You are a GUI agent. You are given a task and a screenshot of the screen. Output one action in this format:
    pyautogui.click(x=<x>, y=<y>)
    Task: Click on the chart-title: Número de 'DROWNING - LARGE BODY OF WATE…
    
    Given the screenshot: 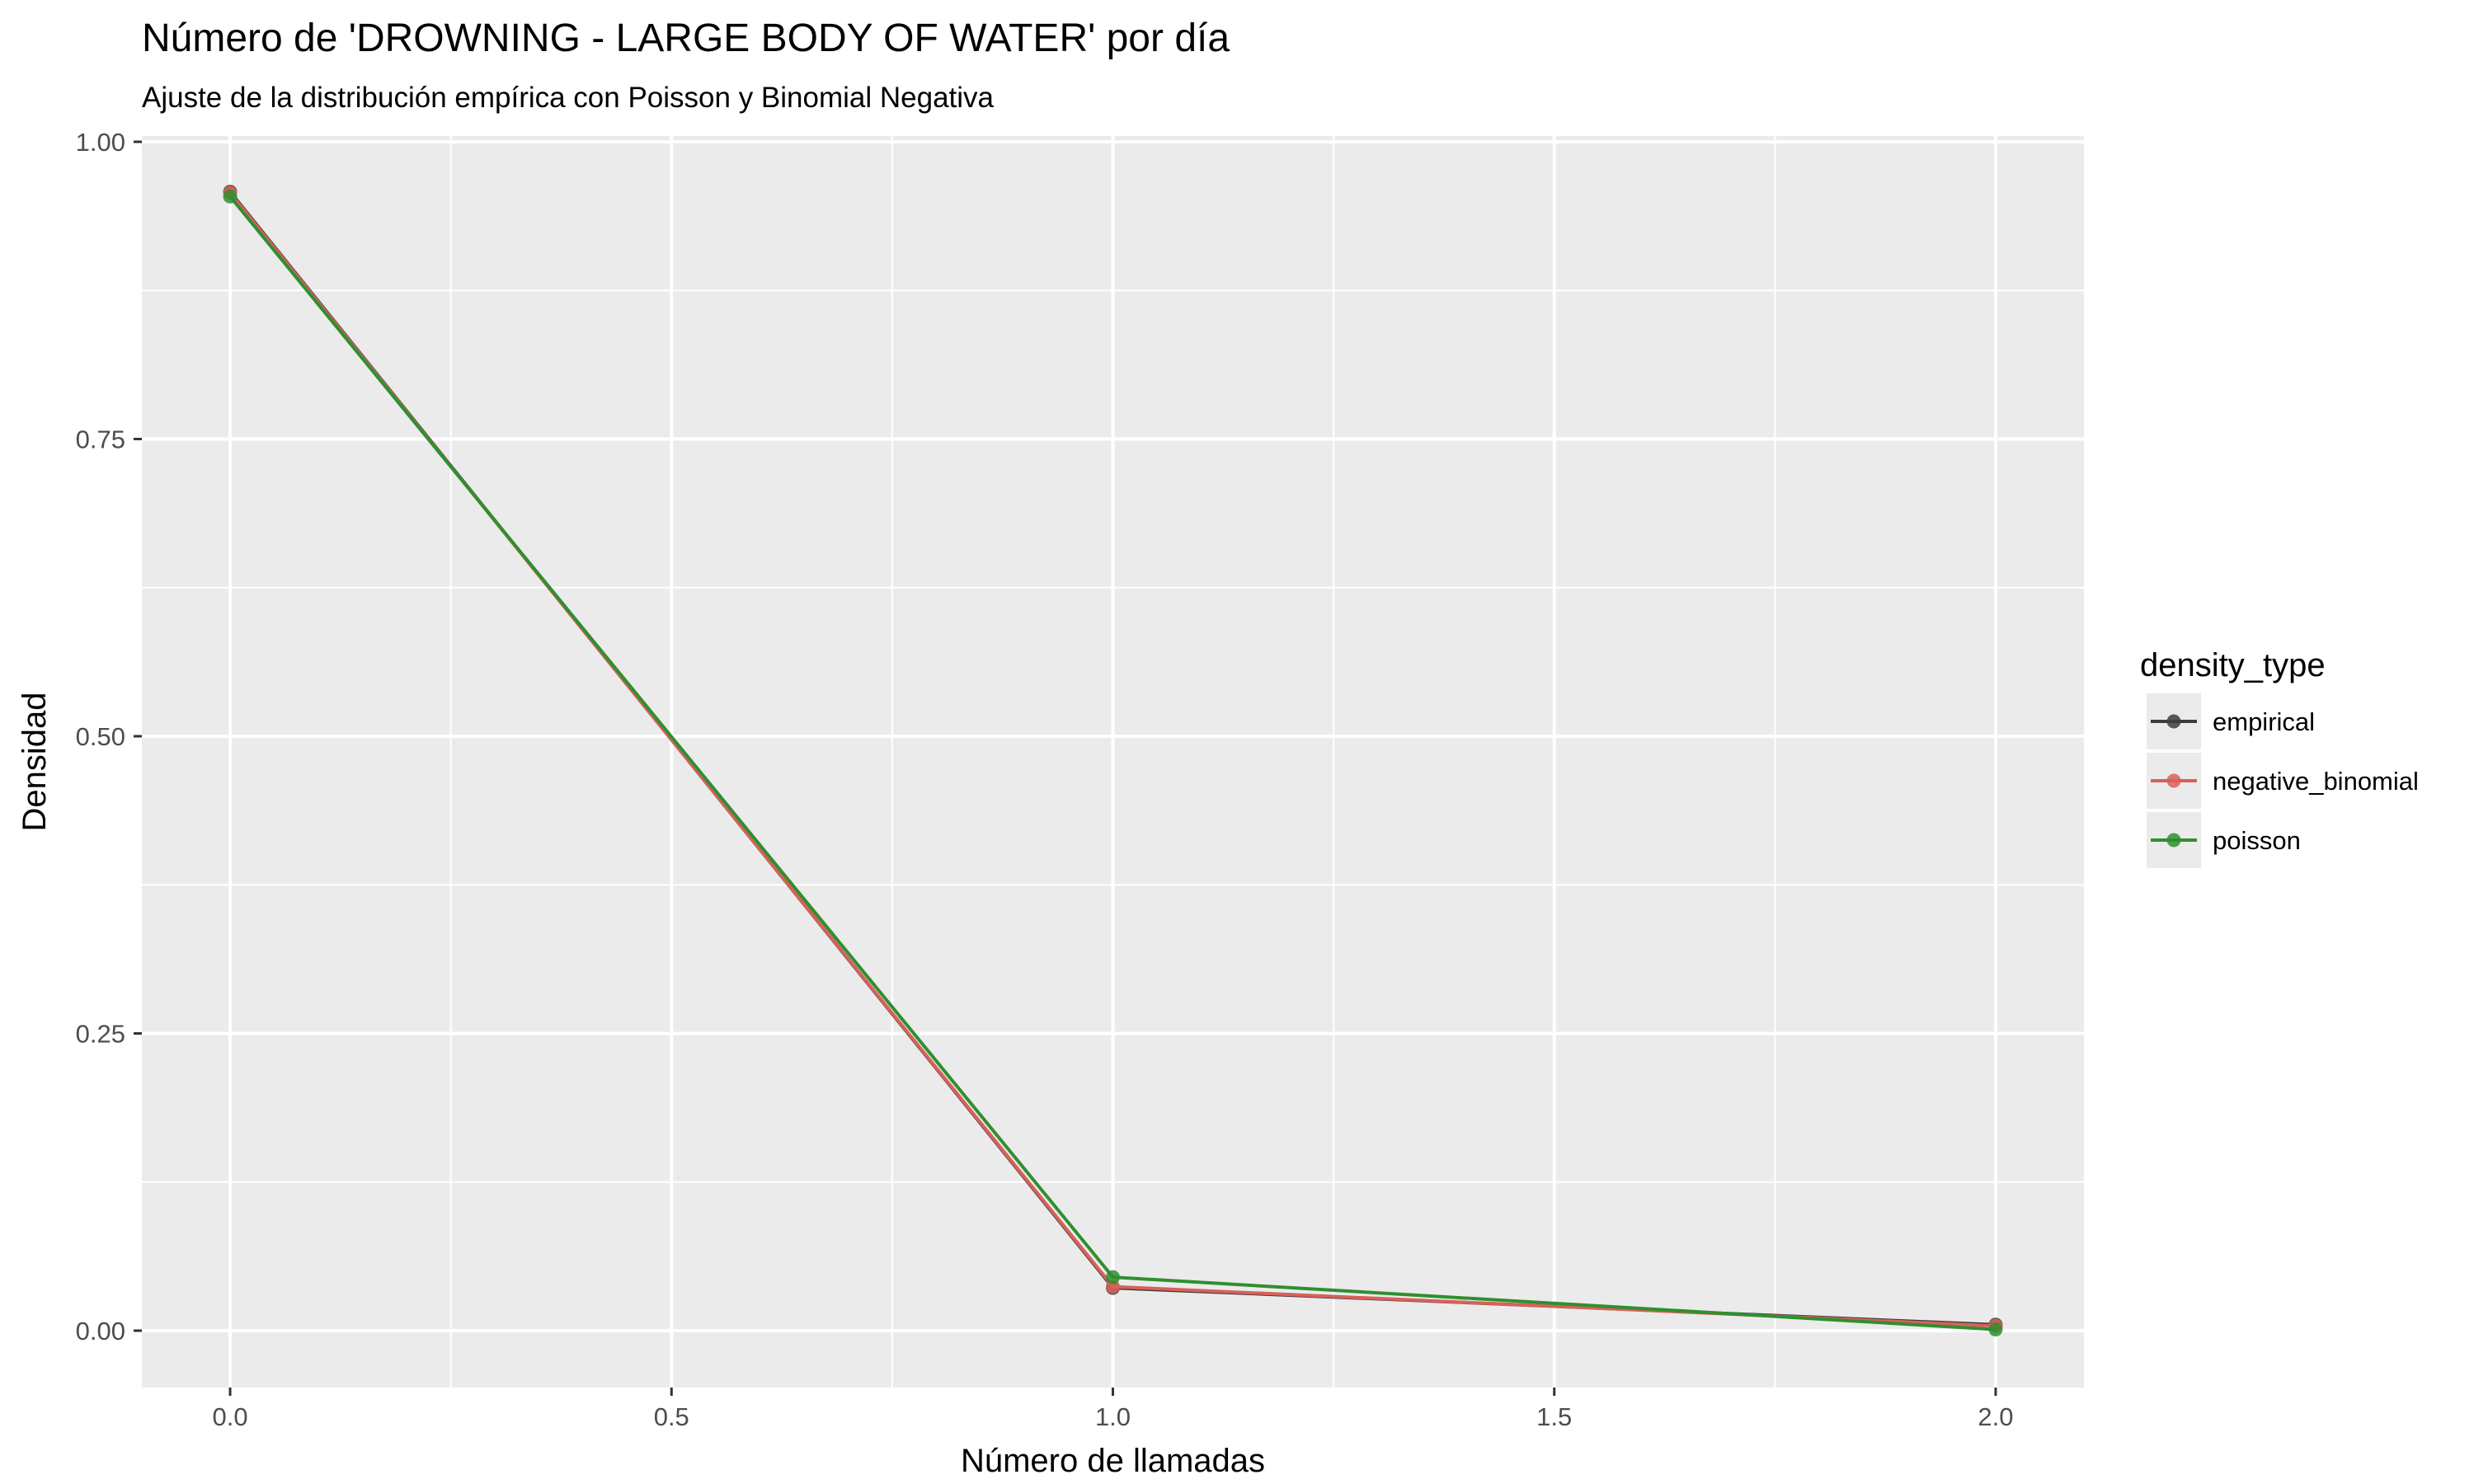 What is the action you would take?
    pyautogui.click(x=686, y=38)
    